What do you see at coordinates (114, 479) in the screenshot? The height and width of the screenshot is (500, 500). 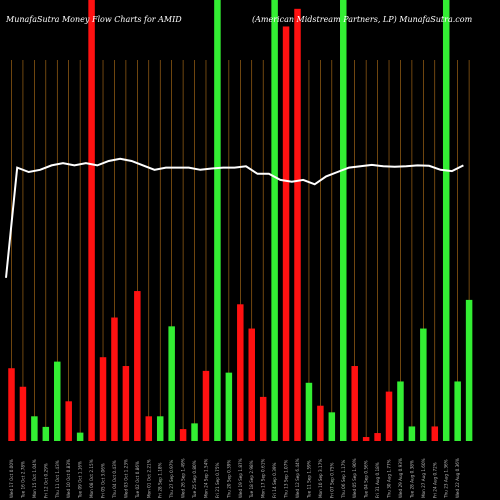 I see `x-tick-label: Thu 04 Oct 0.43%` at bounding box center [114, 479].